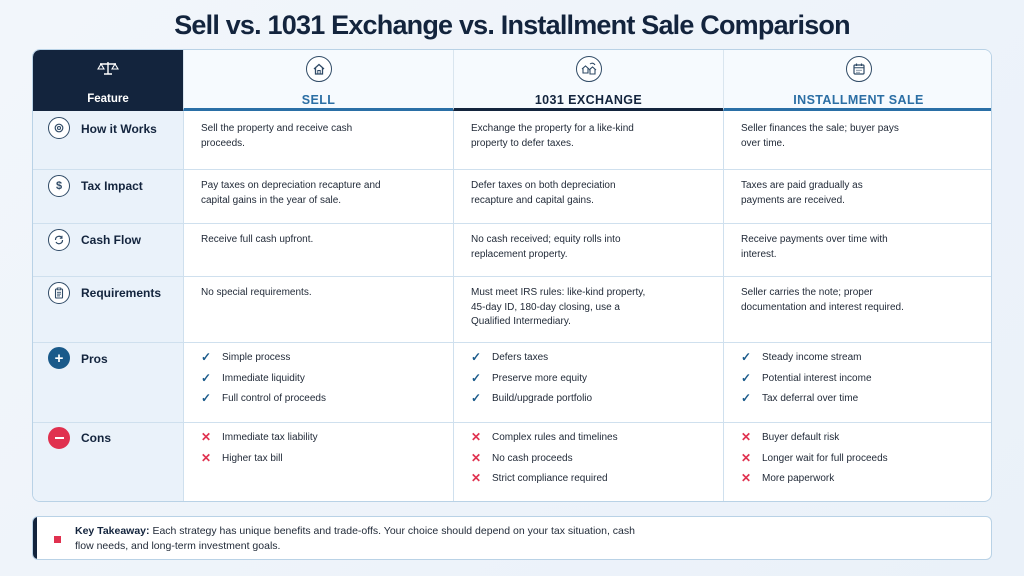 This screenshot has width=1024, height=576. Describe the element at coordinates (108, 80) in the screenshot. I see `feature-header: Feature` at that location.